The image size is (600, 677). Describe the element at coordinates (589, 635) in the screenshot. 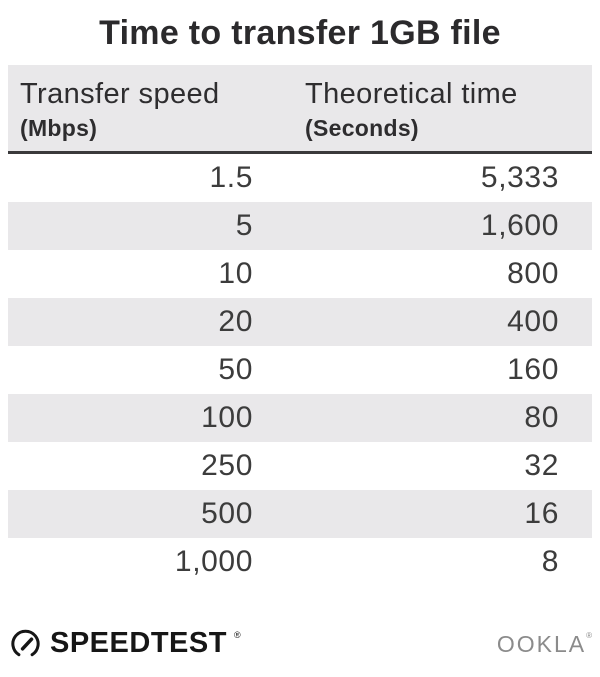

I see `ookla-registered-mark: ®` at that location.